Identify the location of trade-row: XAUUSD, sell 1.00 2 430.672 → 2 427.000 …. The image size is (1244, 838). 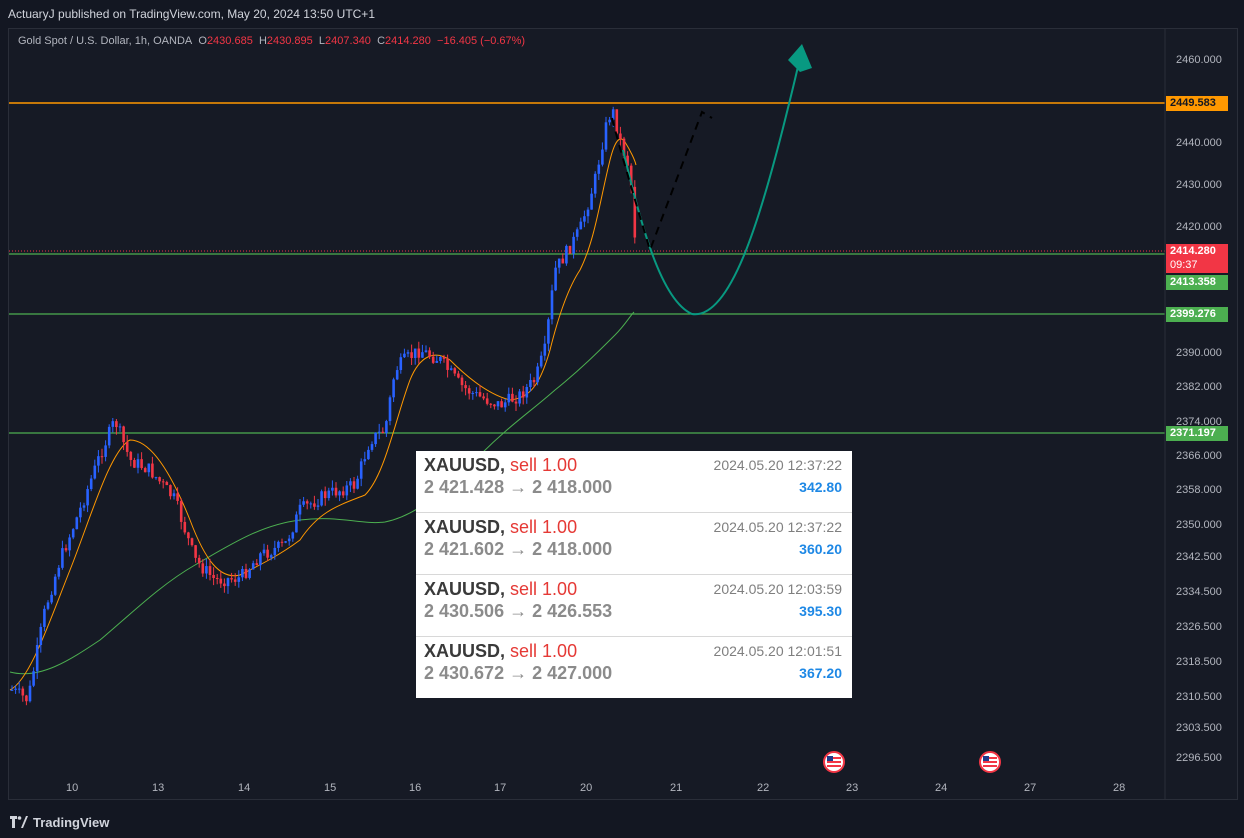
(634, 667).